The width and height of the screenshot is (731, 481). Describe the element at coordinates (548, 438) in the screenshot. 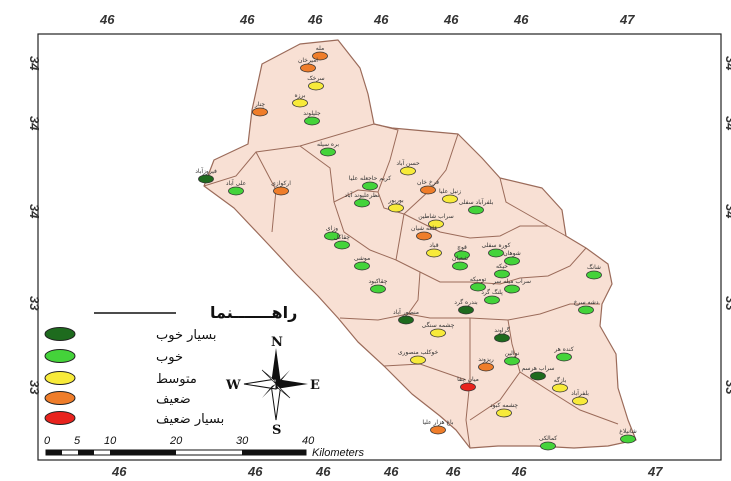

I see `settlement-label: کمالکی` at that location.